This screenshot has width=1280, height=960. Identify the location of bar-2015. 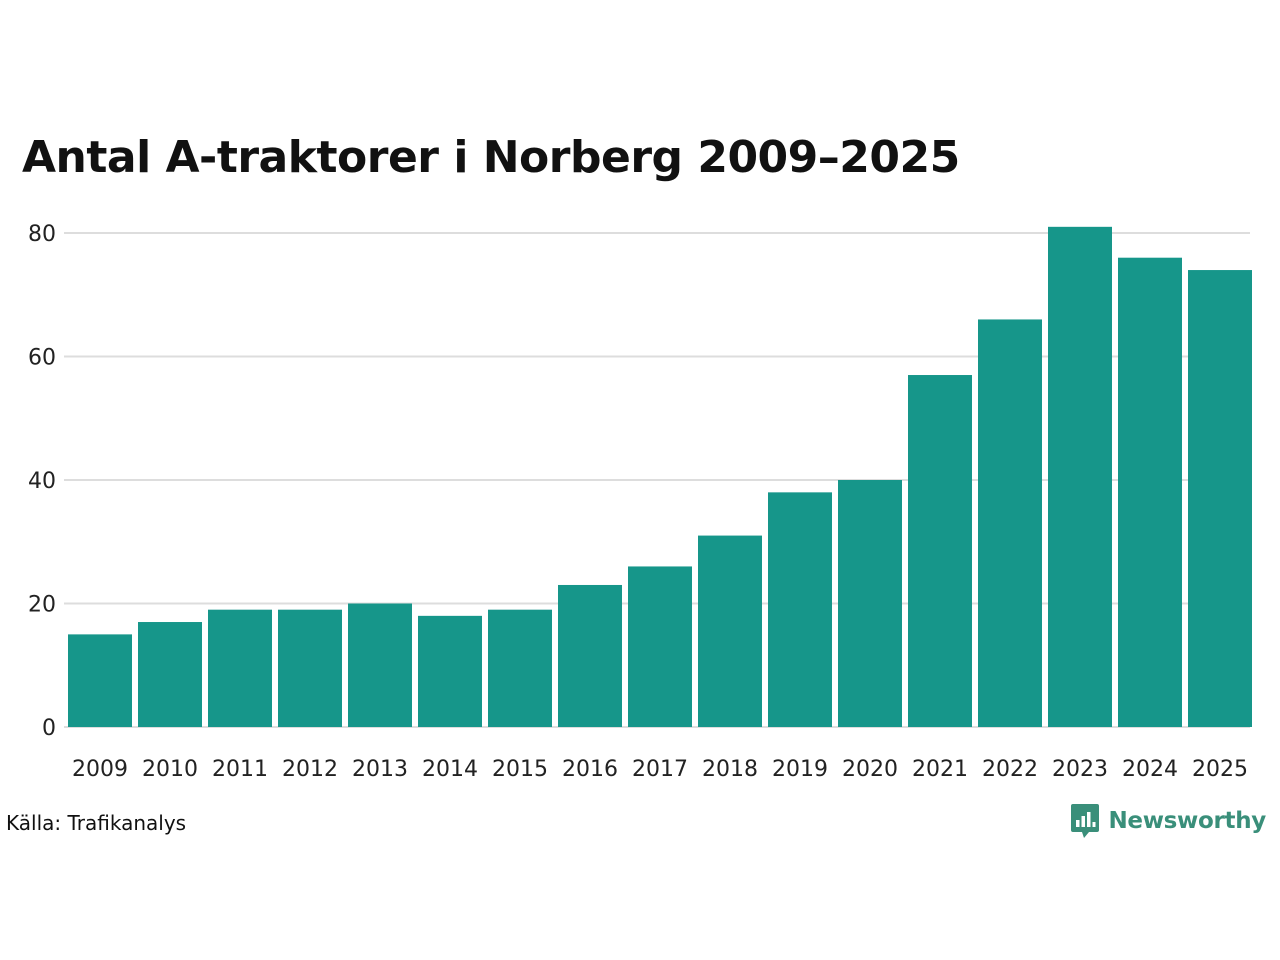
(520, 668).